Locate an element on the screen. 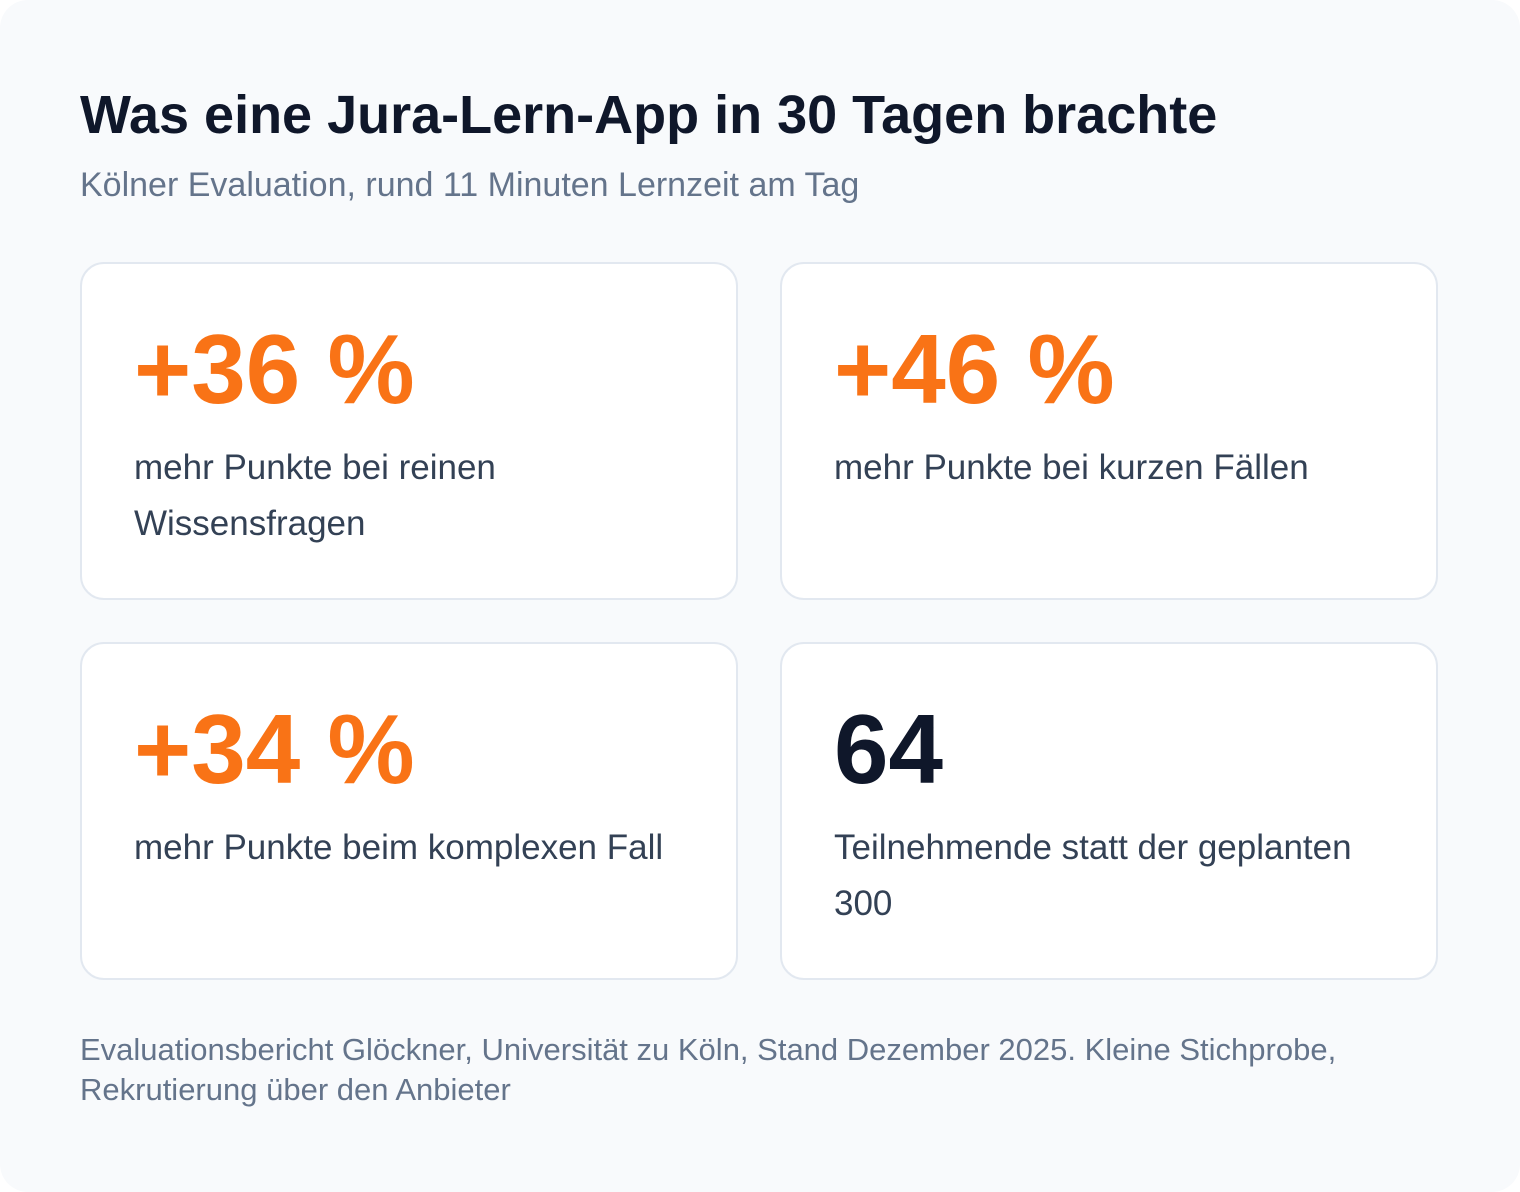  stat-card-short-cases: +46 % mehr Punkte bei kurzen Fällen is located at coordinates (1109, 431).